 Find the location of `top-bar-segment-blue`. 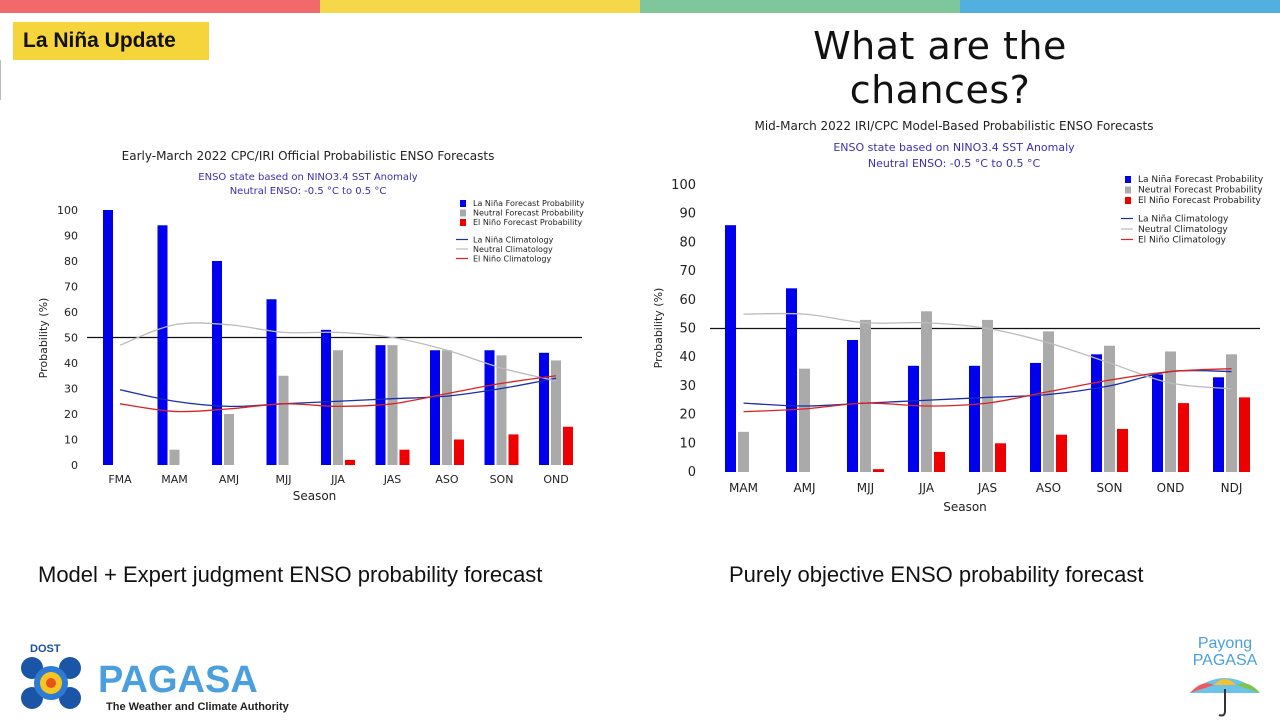

top-bar-segment-blue is located at coordinates (1120, 6).